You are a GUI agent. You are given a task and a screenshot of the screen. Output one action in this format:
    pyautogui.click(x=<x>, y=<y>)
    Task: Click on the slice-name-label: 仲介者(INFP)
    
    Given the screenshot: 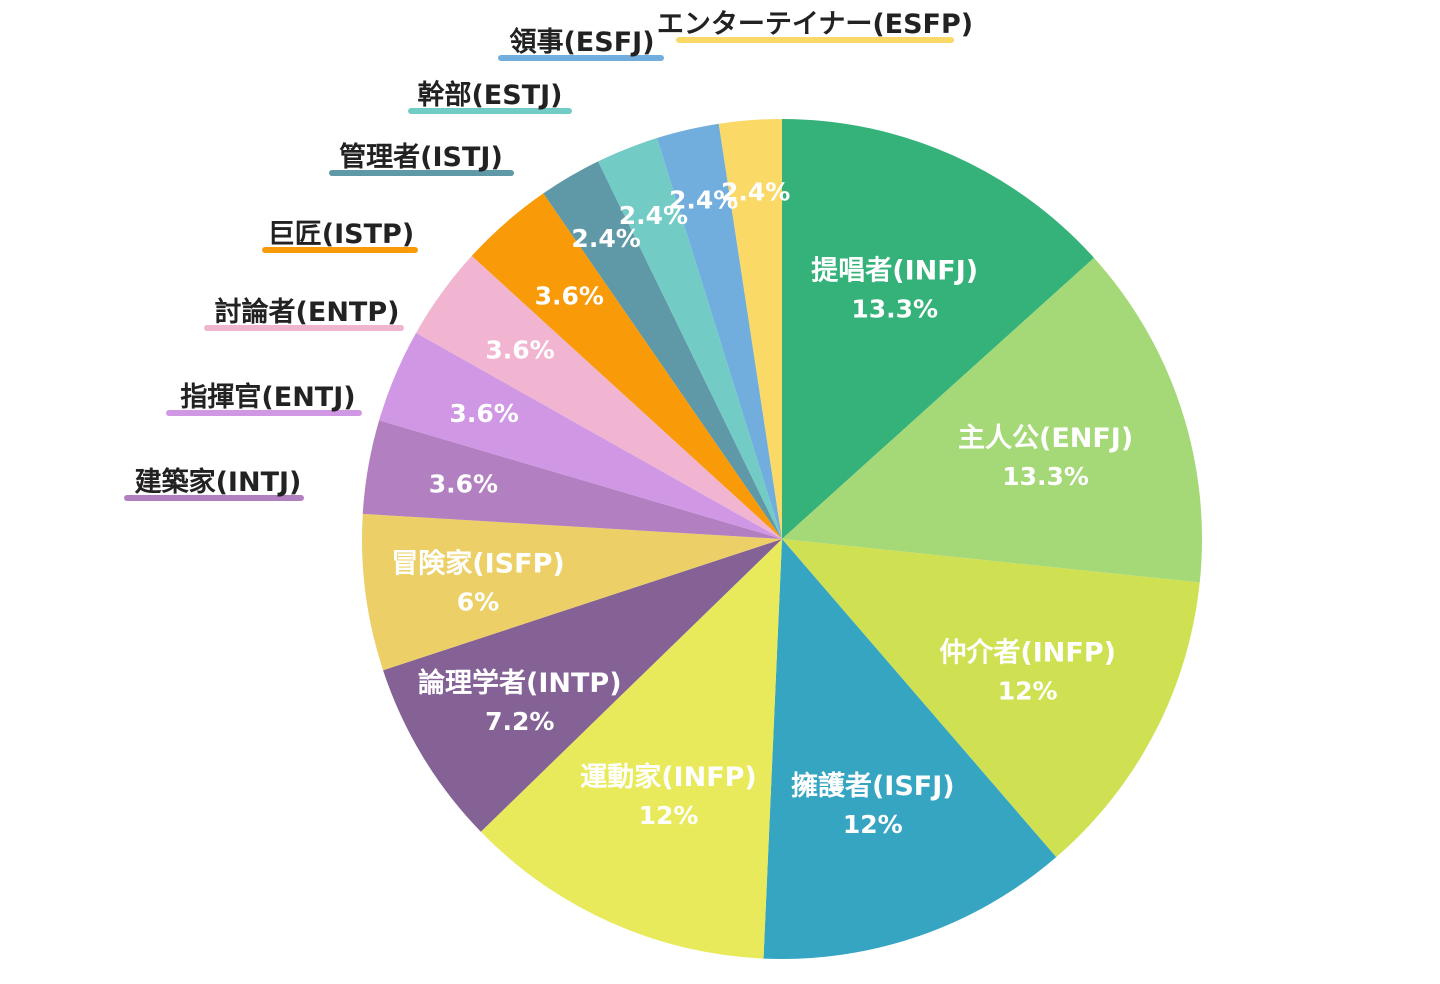 What is the action you would take?
    pyautogui.click(x=1027, y=652)
    